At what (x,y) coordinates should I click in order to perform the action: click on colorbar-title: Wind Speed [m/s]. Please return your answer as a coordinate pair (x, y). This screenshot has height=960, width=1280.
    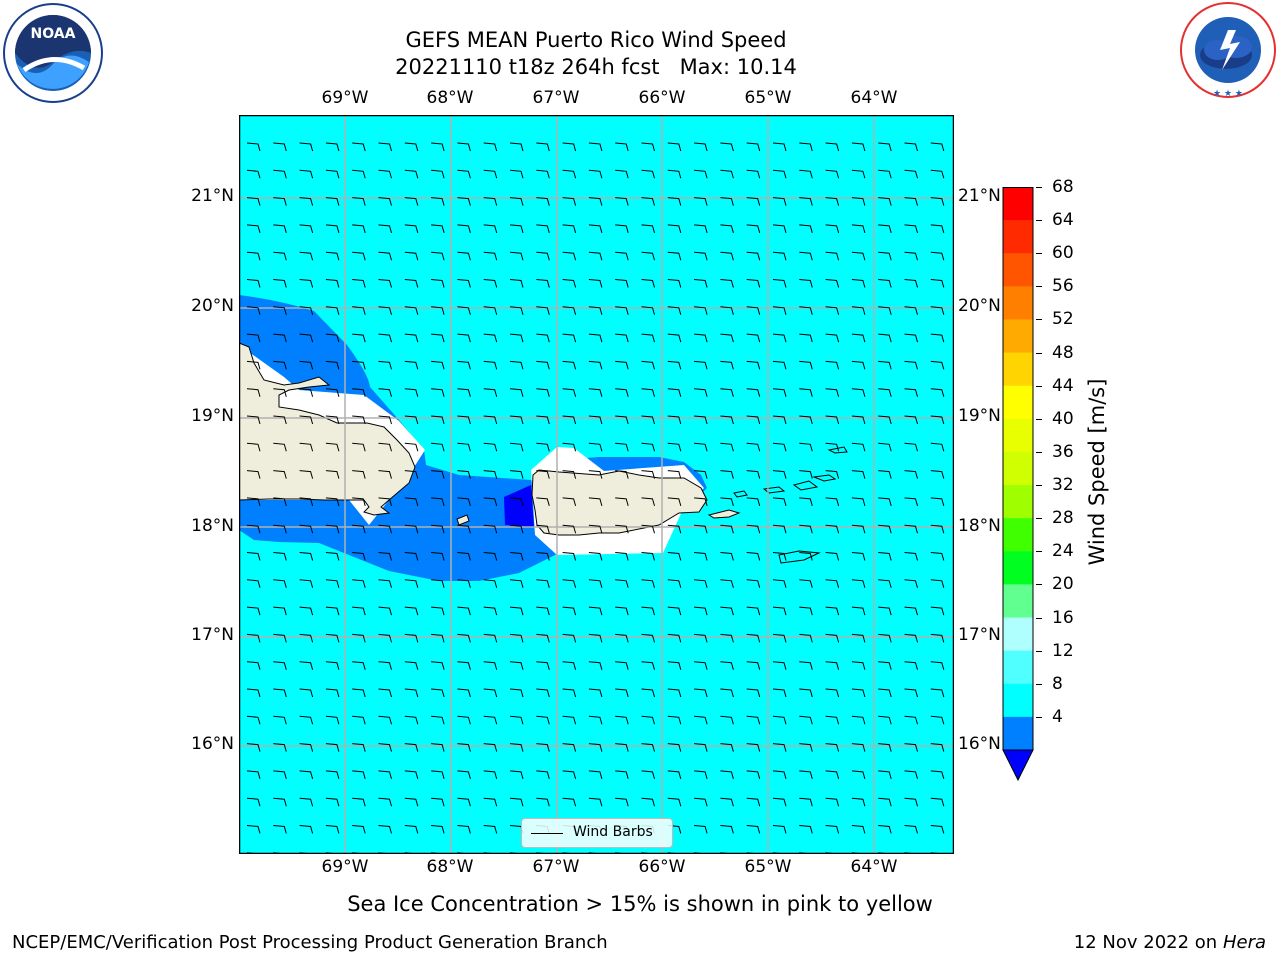
    Looking at the image, I should click on (1097, 472).